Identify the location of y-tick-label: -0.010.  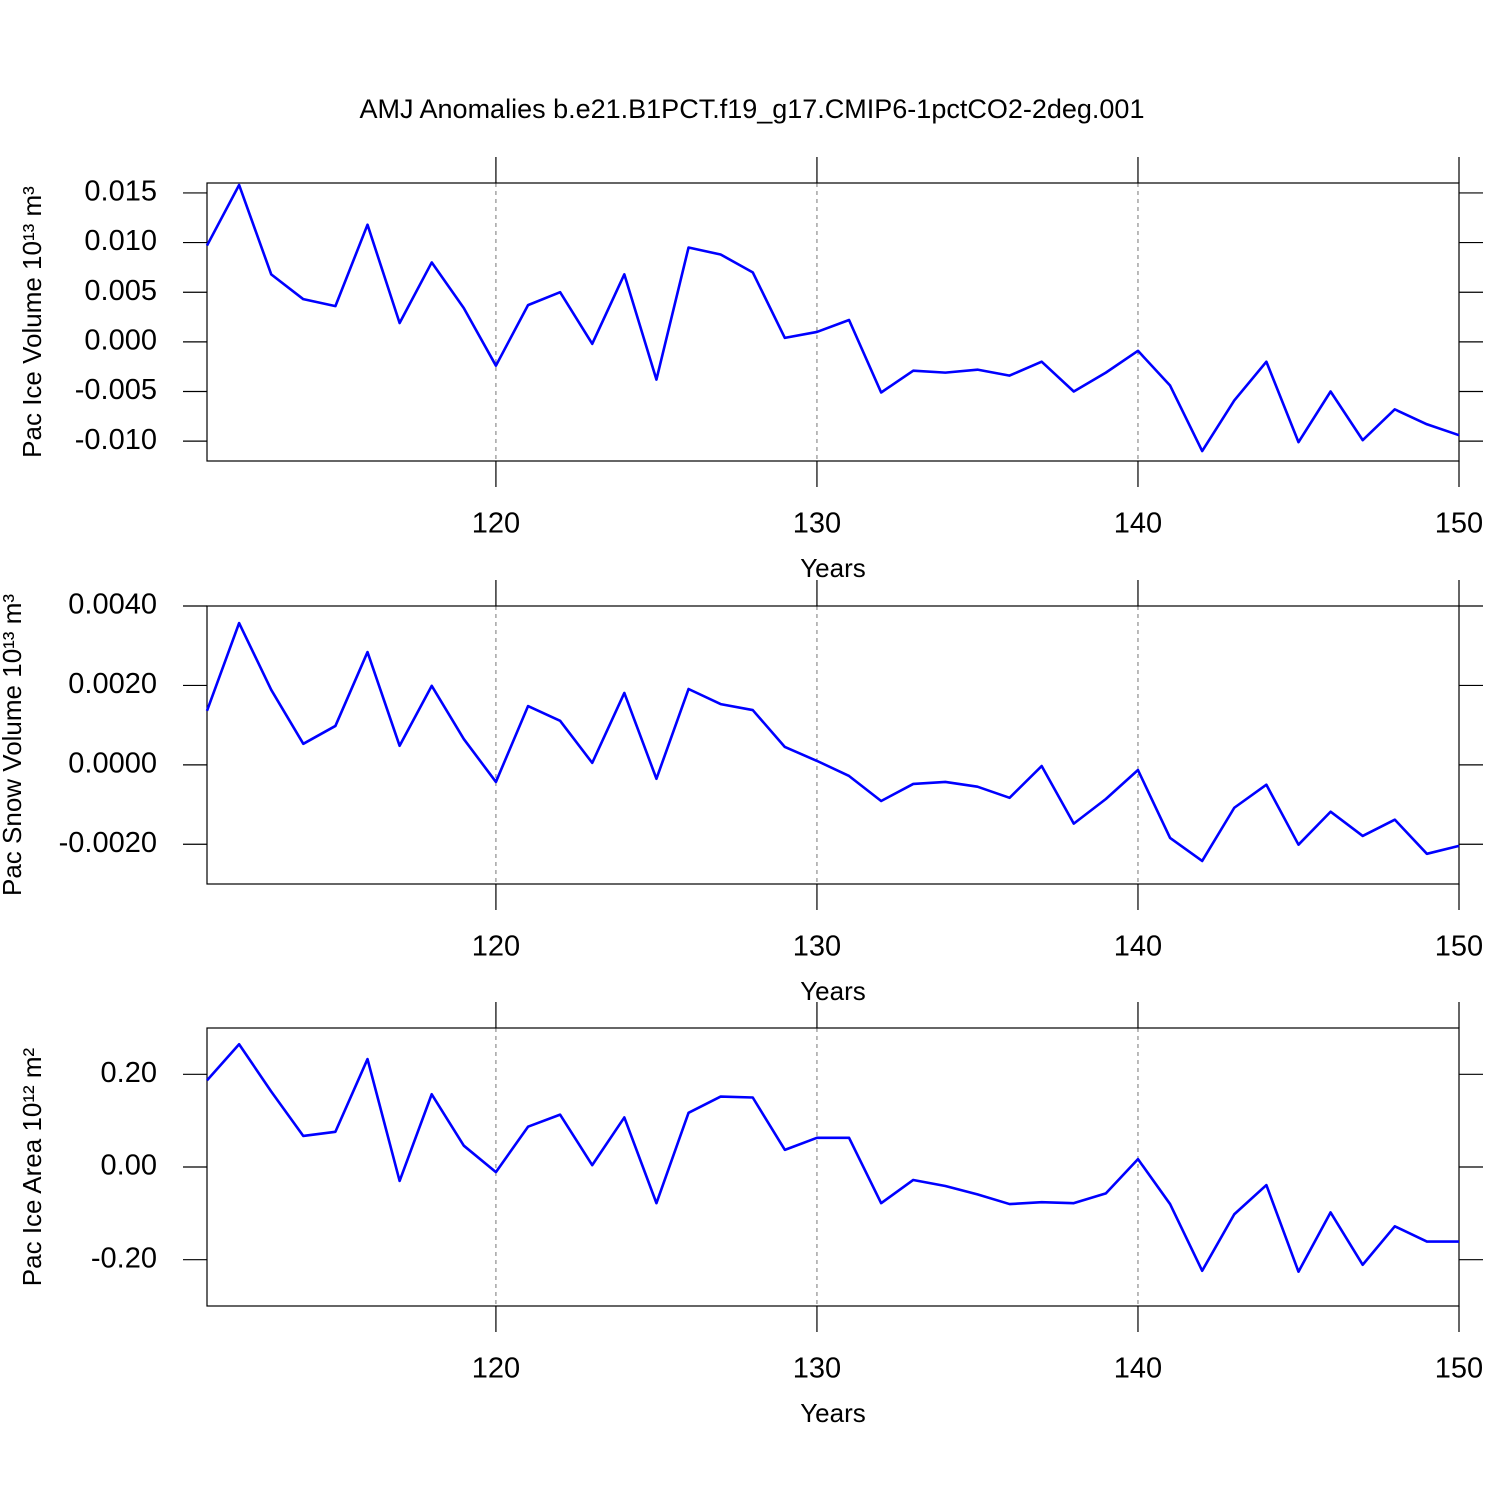
(116, 440).